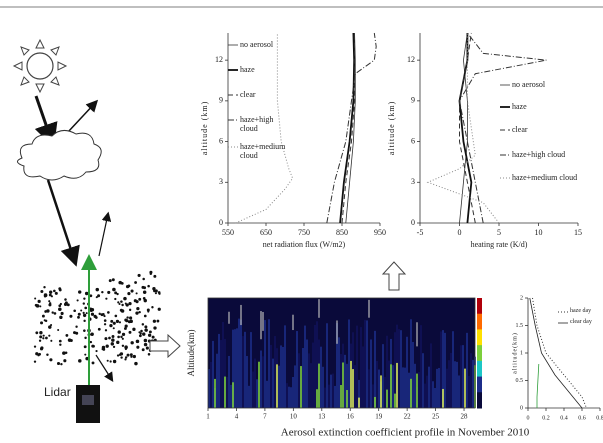  What do you see at coordinates (521, 353) in the screenshot?
I see `y-tick-label: 1` at bounding box center [521, 353].